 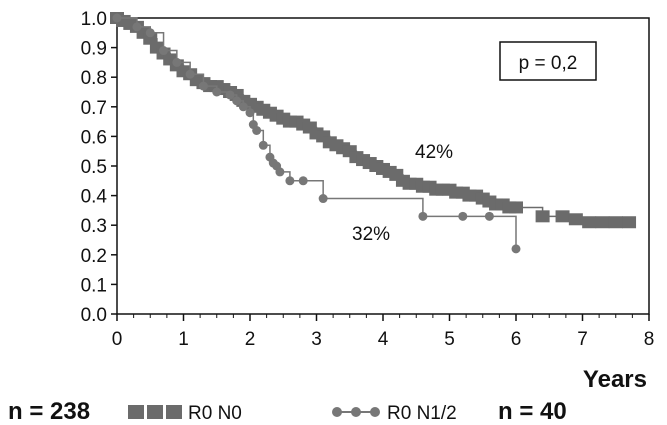 I want to click on x-axis-ticks: 0 1 2 3 4 5 6 7 8, so click(x=383, y=332).